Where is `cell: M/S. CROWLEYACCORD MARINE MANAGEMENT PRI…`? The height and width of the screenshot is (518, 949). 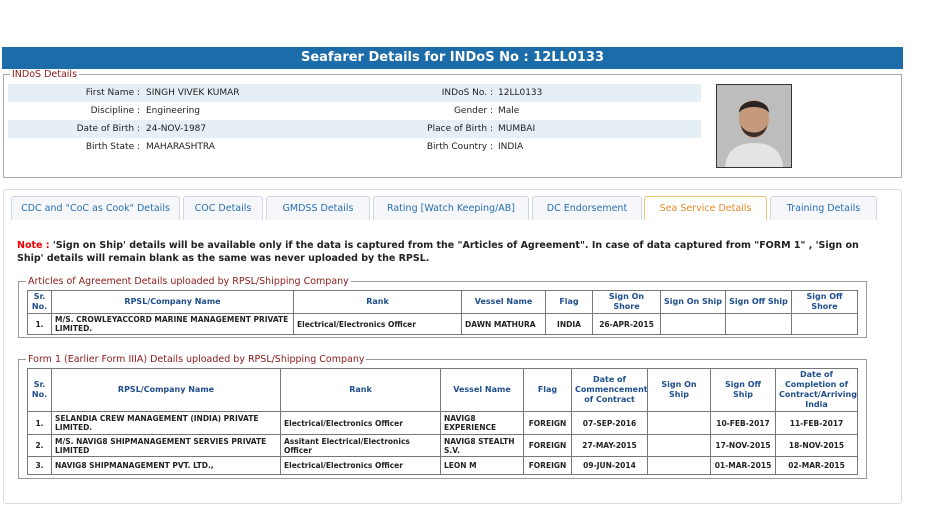 cell: M/S. CROWLEYACCORD MARINE MANAGEMENT PRI… is located at coordinates (172, 324).